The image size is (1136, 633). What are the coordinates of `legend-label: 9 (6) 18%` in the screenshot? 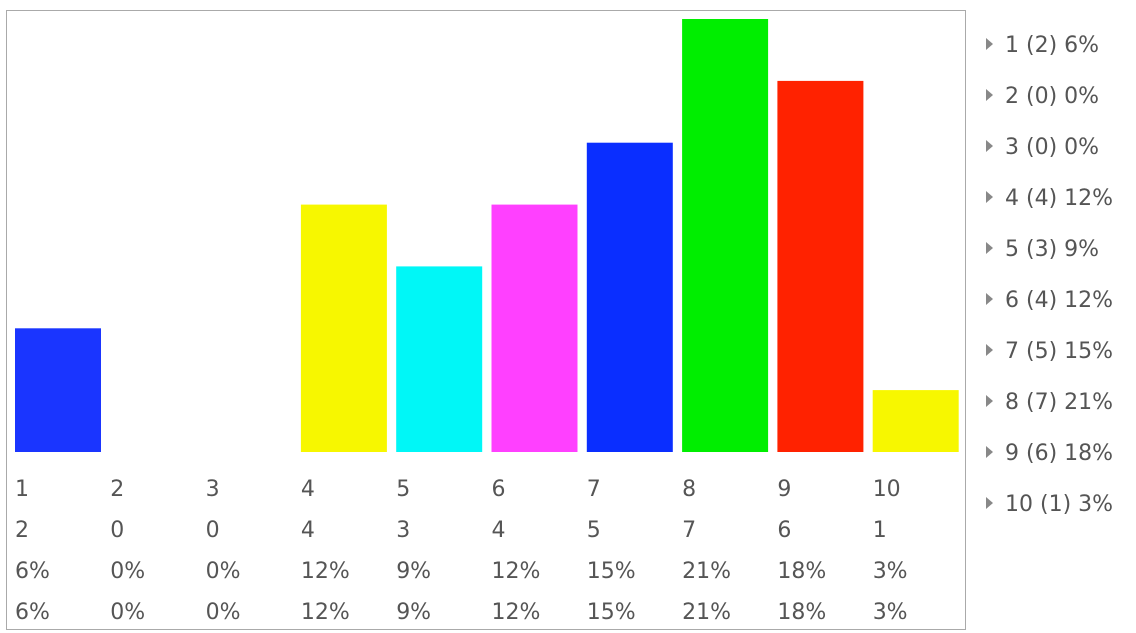 It's located at (1059, 453).